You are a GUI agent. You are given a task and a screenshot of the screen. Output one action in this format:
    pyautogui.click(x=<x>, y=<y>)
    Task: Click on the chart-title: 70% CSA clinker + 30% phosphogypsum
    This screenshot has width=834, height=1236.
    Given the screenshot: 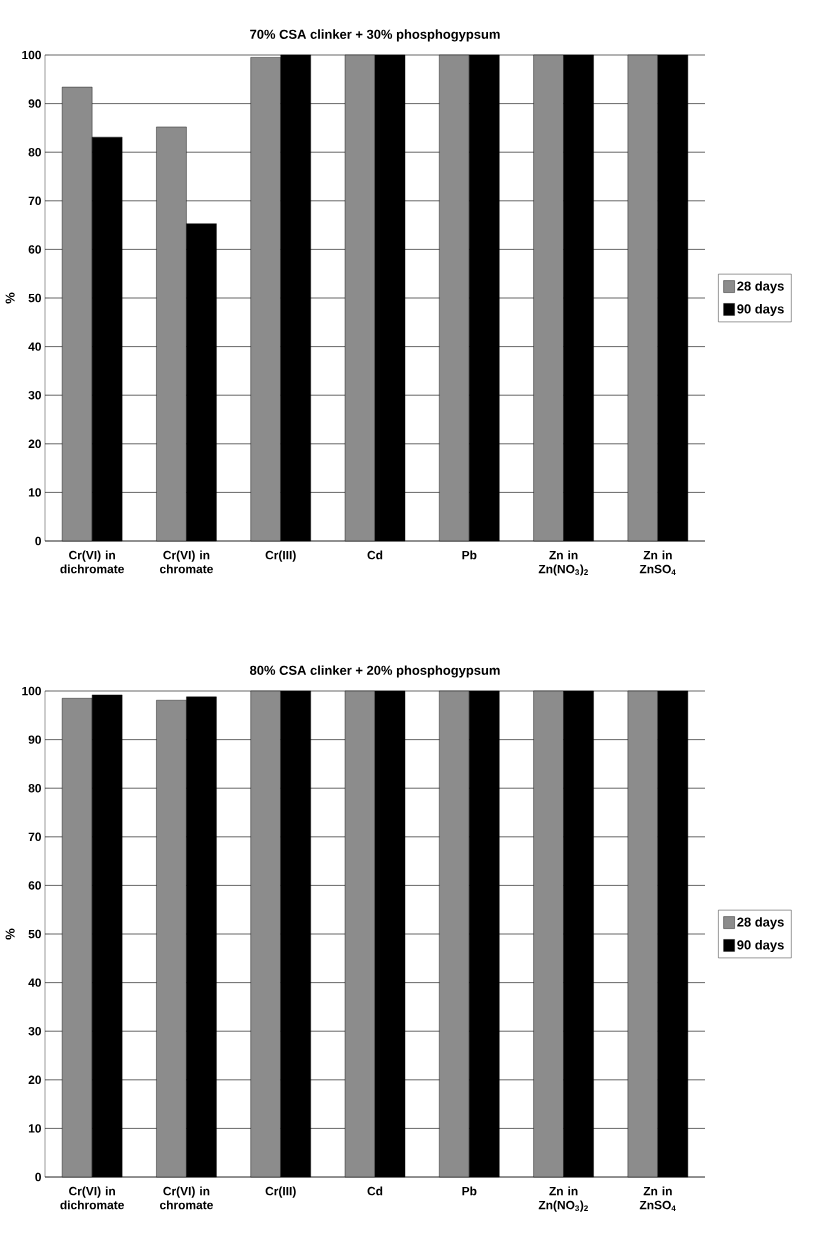 What is the action you would take?
    pyautogui.click(x=375, y=35)
    